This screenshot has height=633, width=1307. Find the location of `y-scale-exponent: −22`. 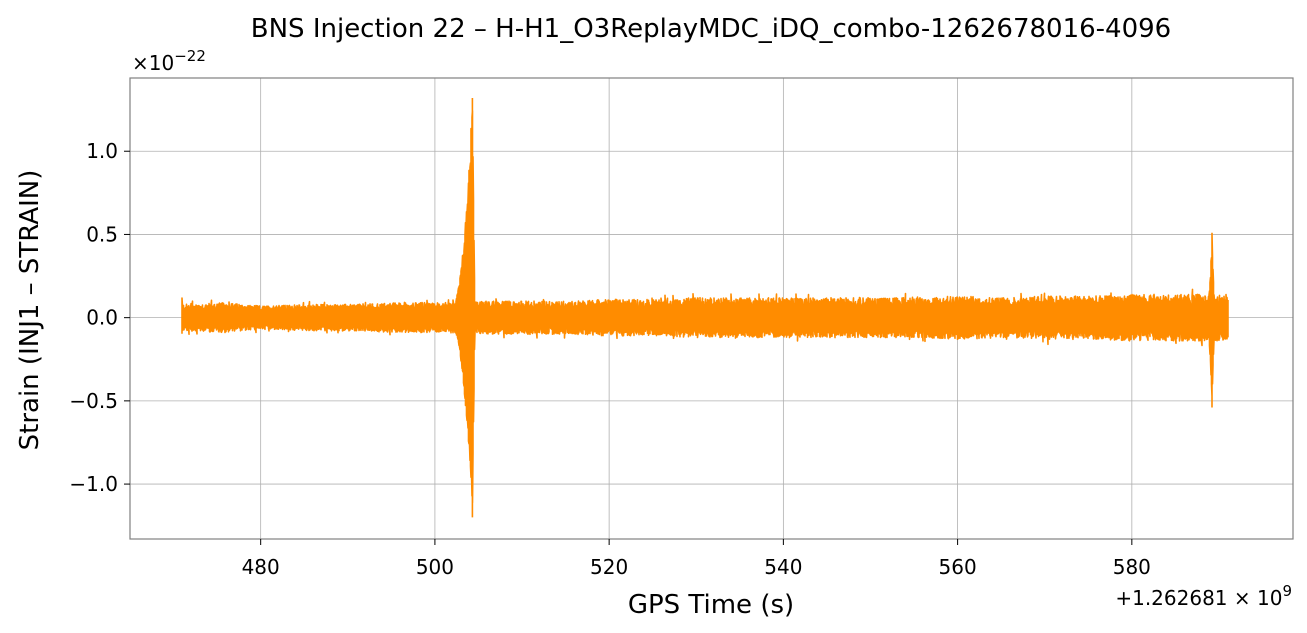

y-scale-exponent: −22 is located at coordinates (190, 56).